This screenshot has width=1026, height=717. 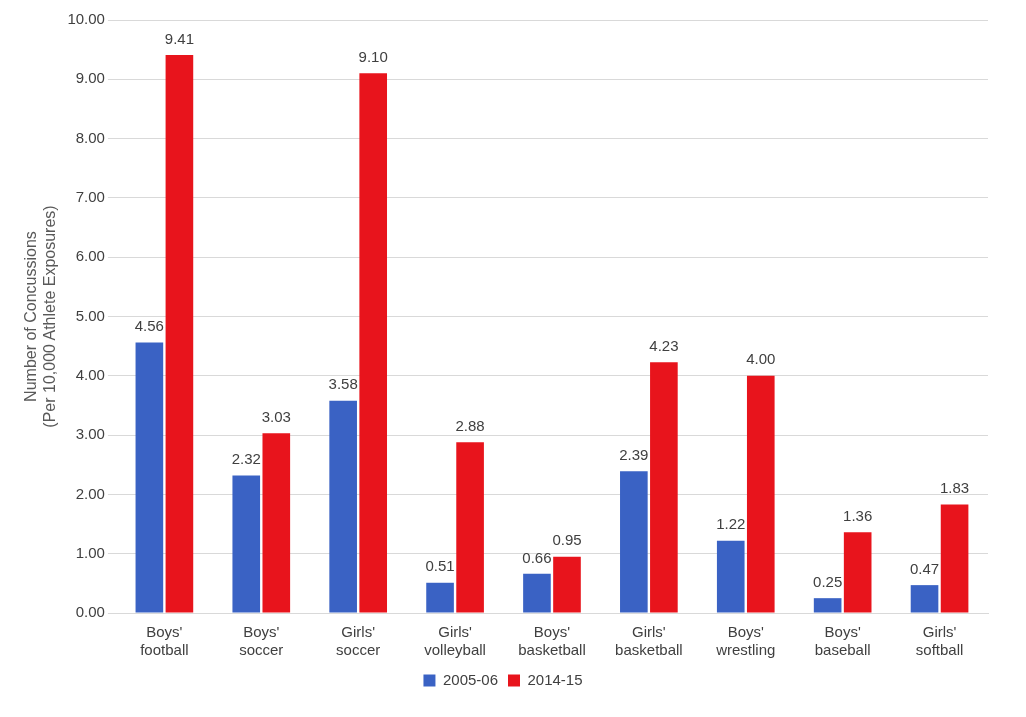 What do you see at coordinates (90, 197) in the screenshot?
I see `y-tick-label: 7.00` at bounding box center [90, 197].